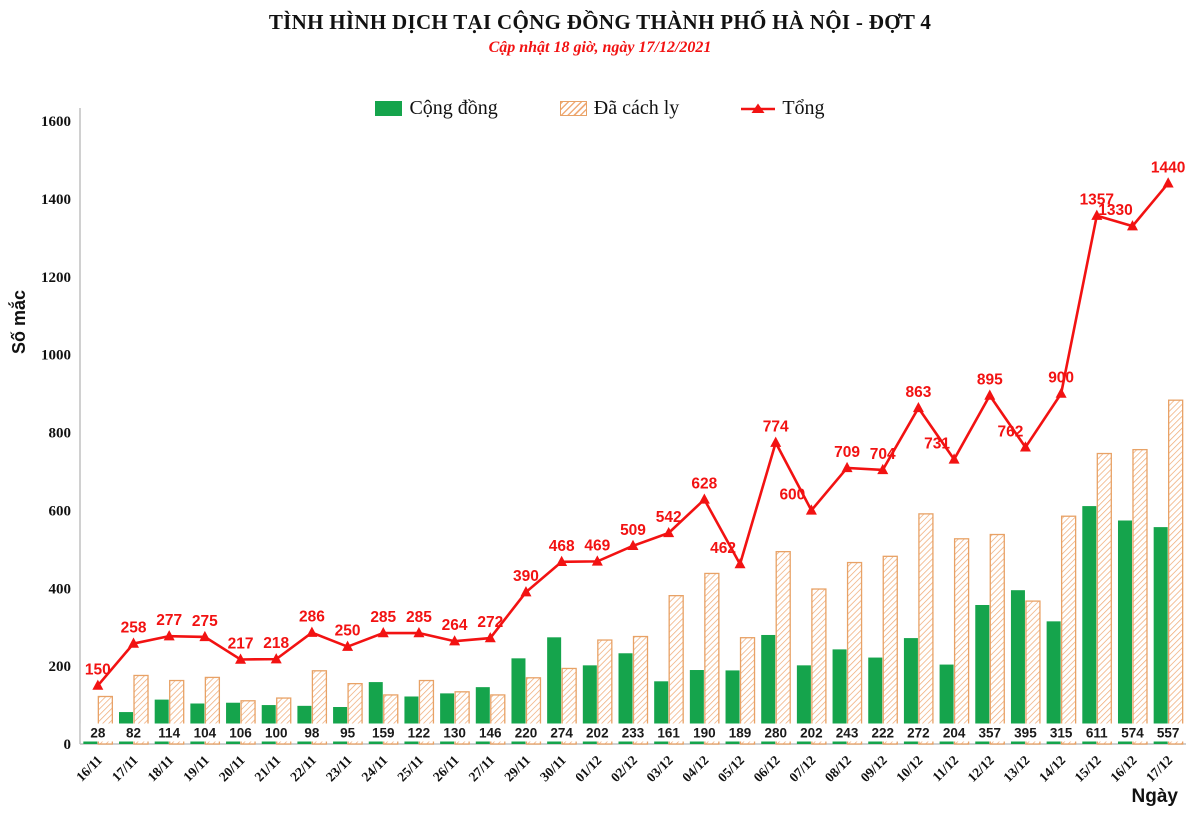 This screenshot has height=825, width=1200. Describe the element at coordinates (60, 589) in the screenshot. I see `y-tick-label: 400` at that location.